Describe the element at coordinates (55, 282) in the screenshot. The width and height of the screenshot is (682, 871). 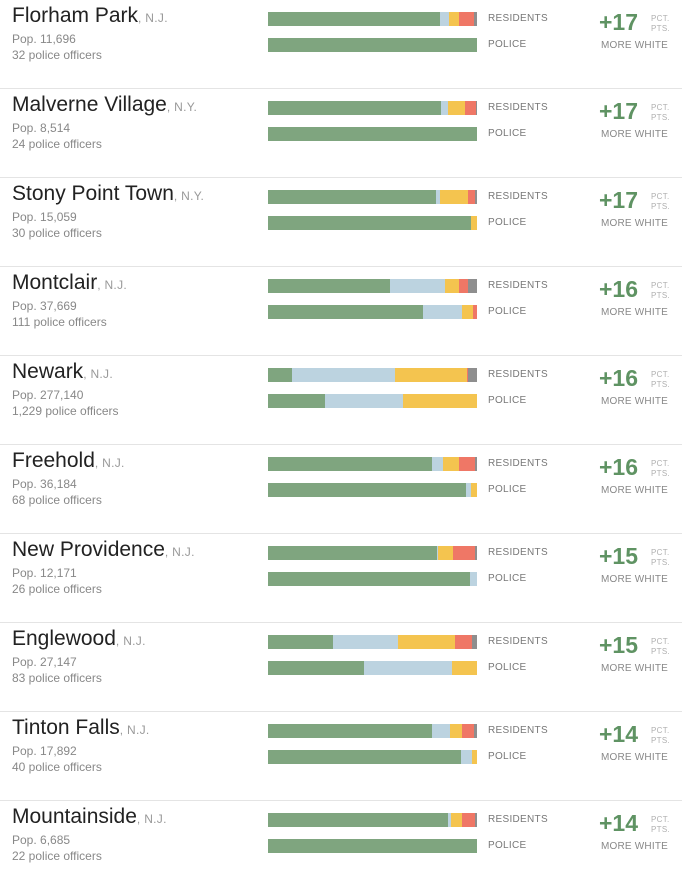
I see `city-name: Montclair` at that location.